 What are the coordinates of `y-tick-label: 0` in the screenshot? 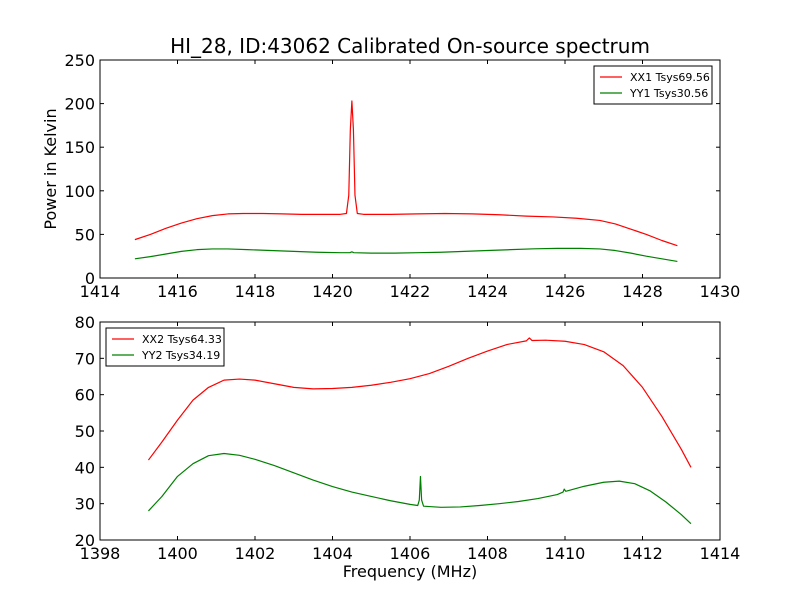 It's located at (90, 278).